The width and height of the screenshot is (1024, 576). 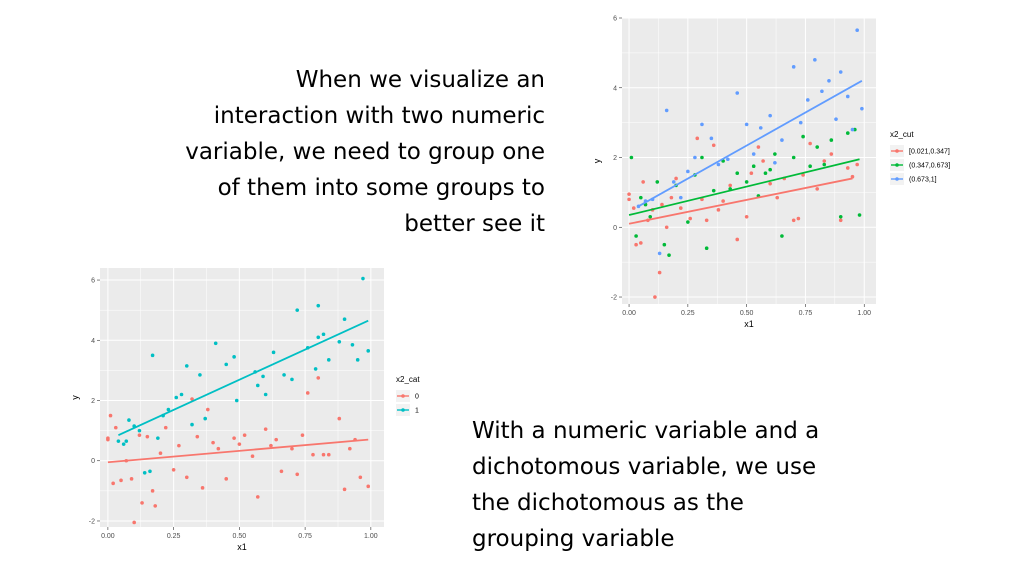 I want to click on text-top-line: better see it, so click(x=474, y=224).